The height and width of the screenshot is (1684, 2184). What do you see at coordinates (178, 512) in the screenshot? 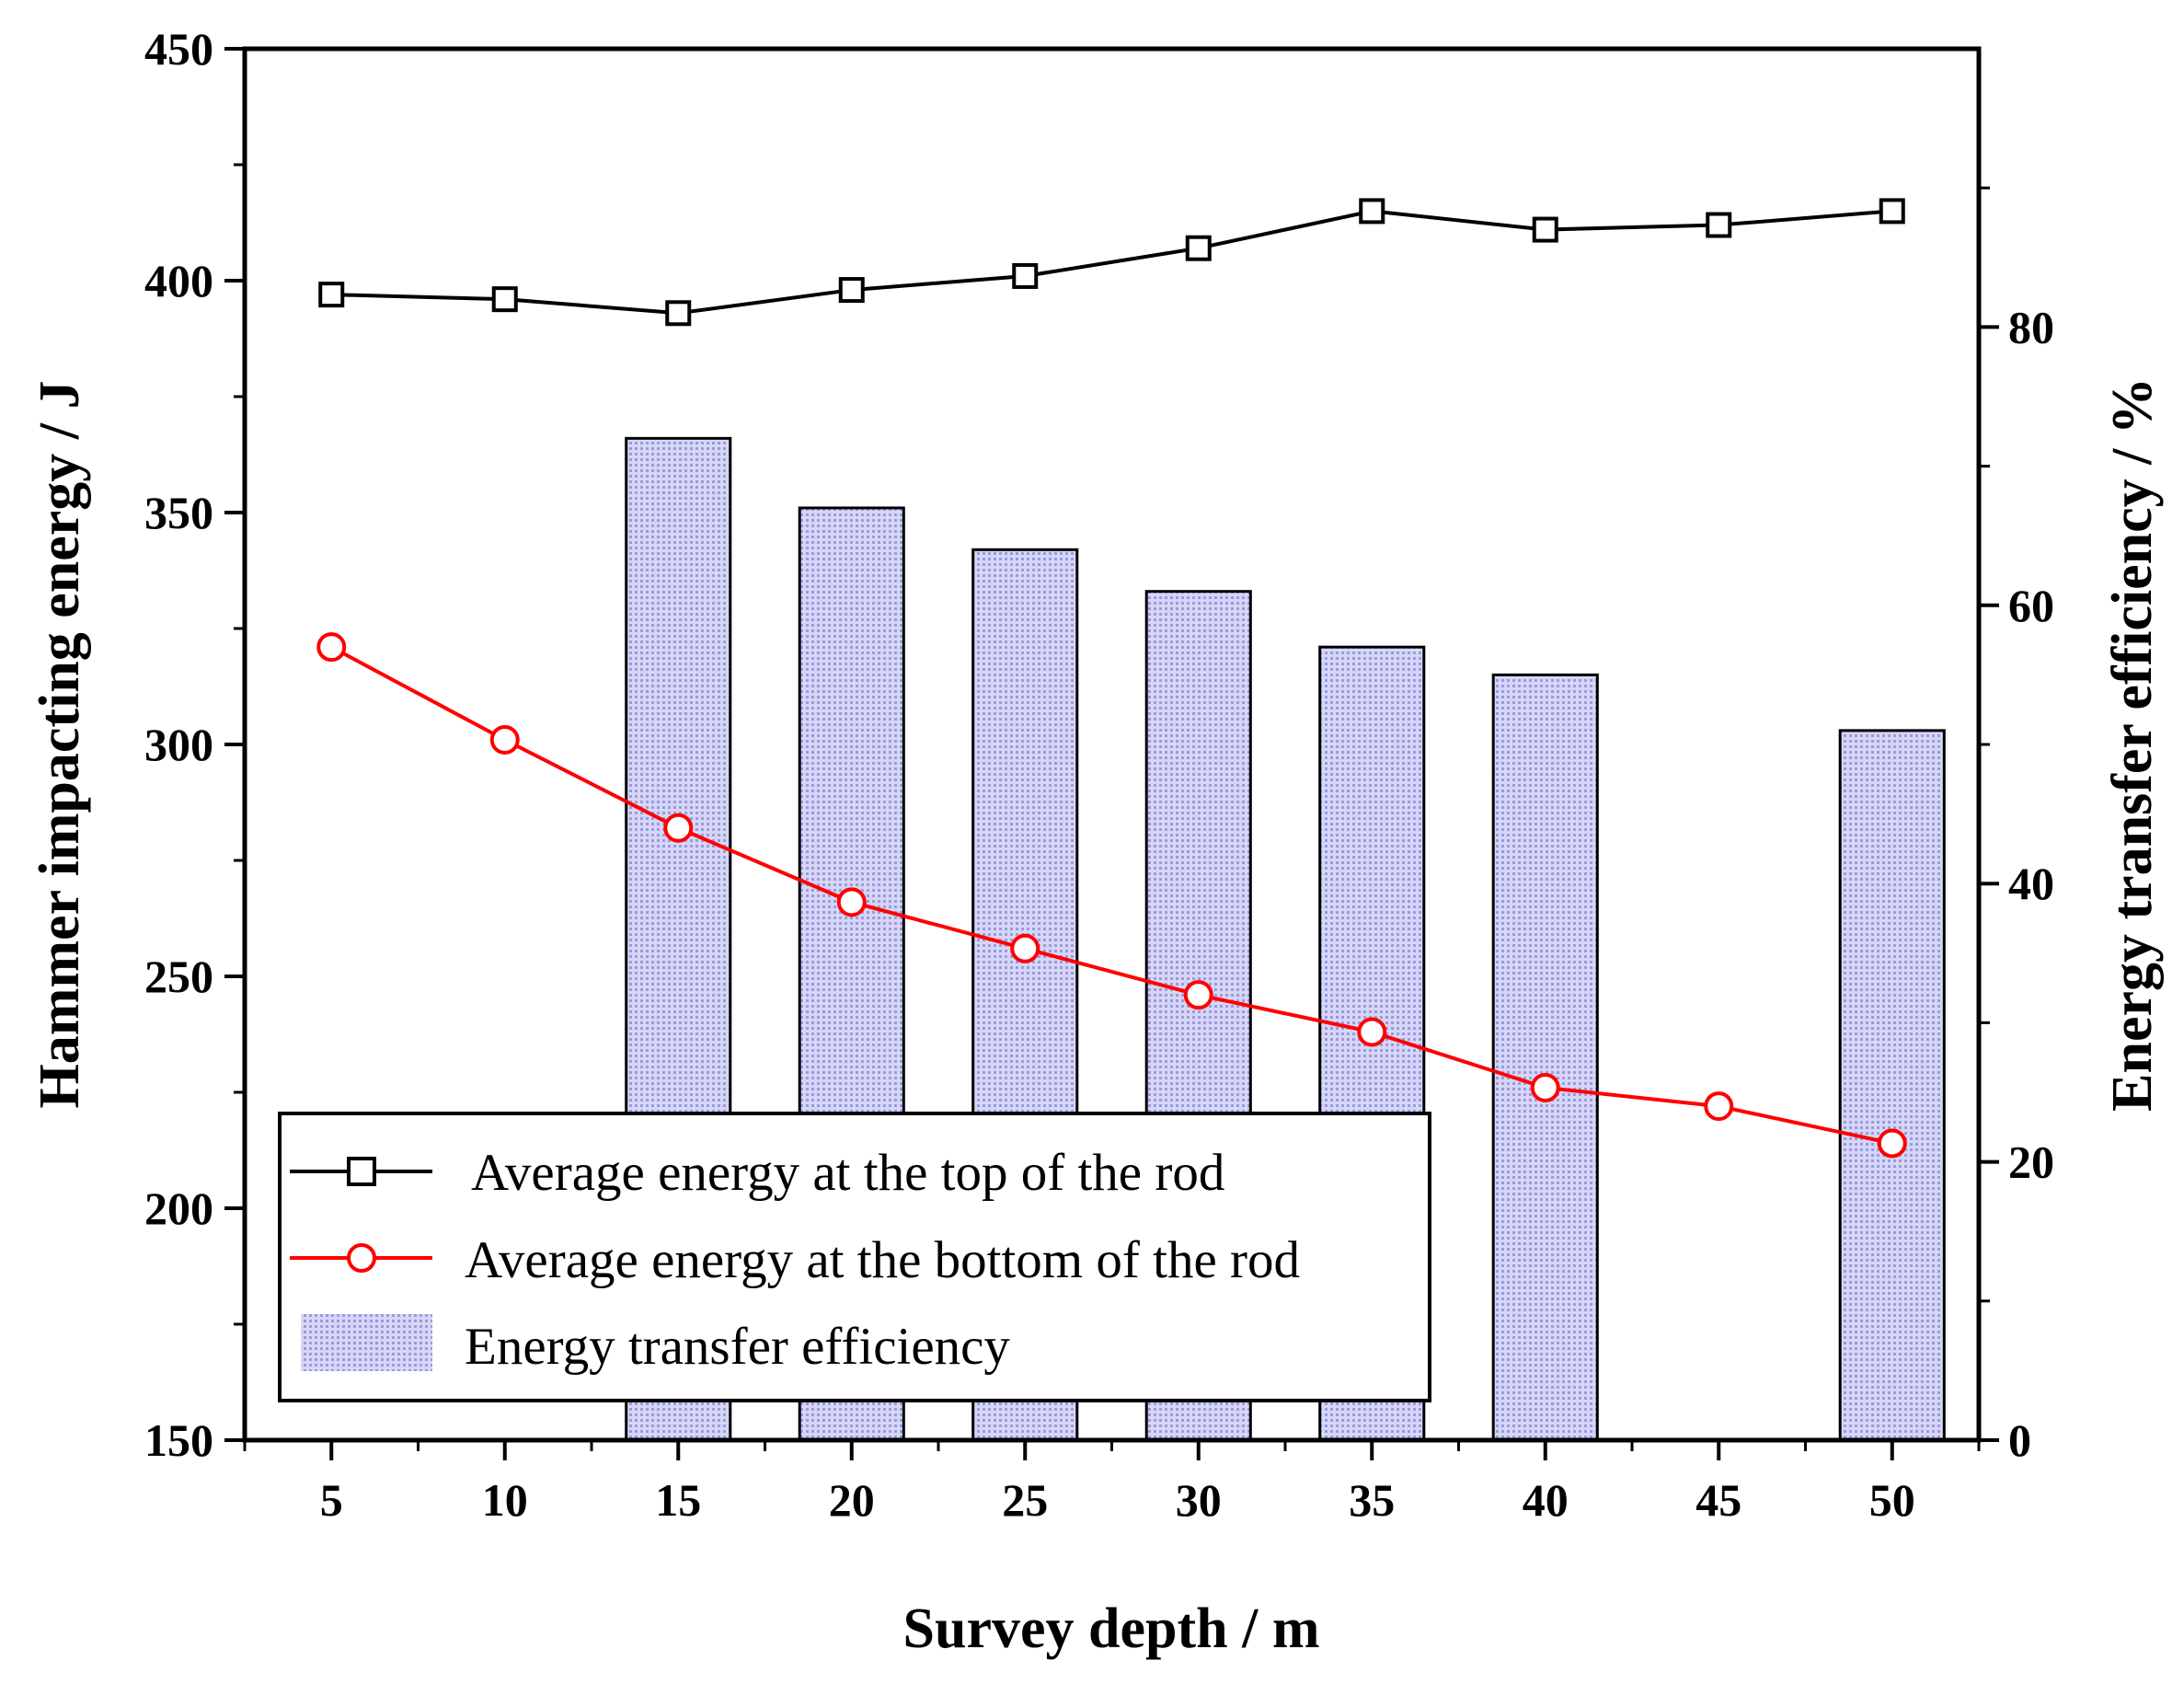
I see `y-left-tick-label: 350` at bounding box center [178, 512].